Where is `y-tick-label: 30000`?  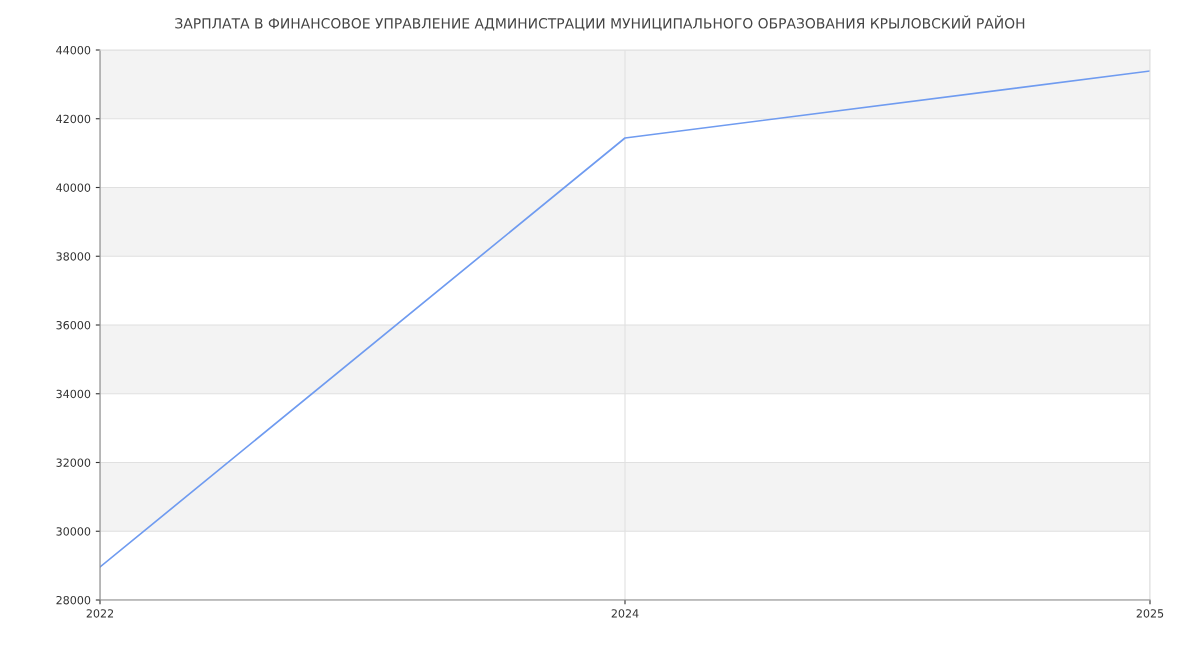 y-tick-label: 30000 is located at coordinates (73, 531).